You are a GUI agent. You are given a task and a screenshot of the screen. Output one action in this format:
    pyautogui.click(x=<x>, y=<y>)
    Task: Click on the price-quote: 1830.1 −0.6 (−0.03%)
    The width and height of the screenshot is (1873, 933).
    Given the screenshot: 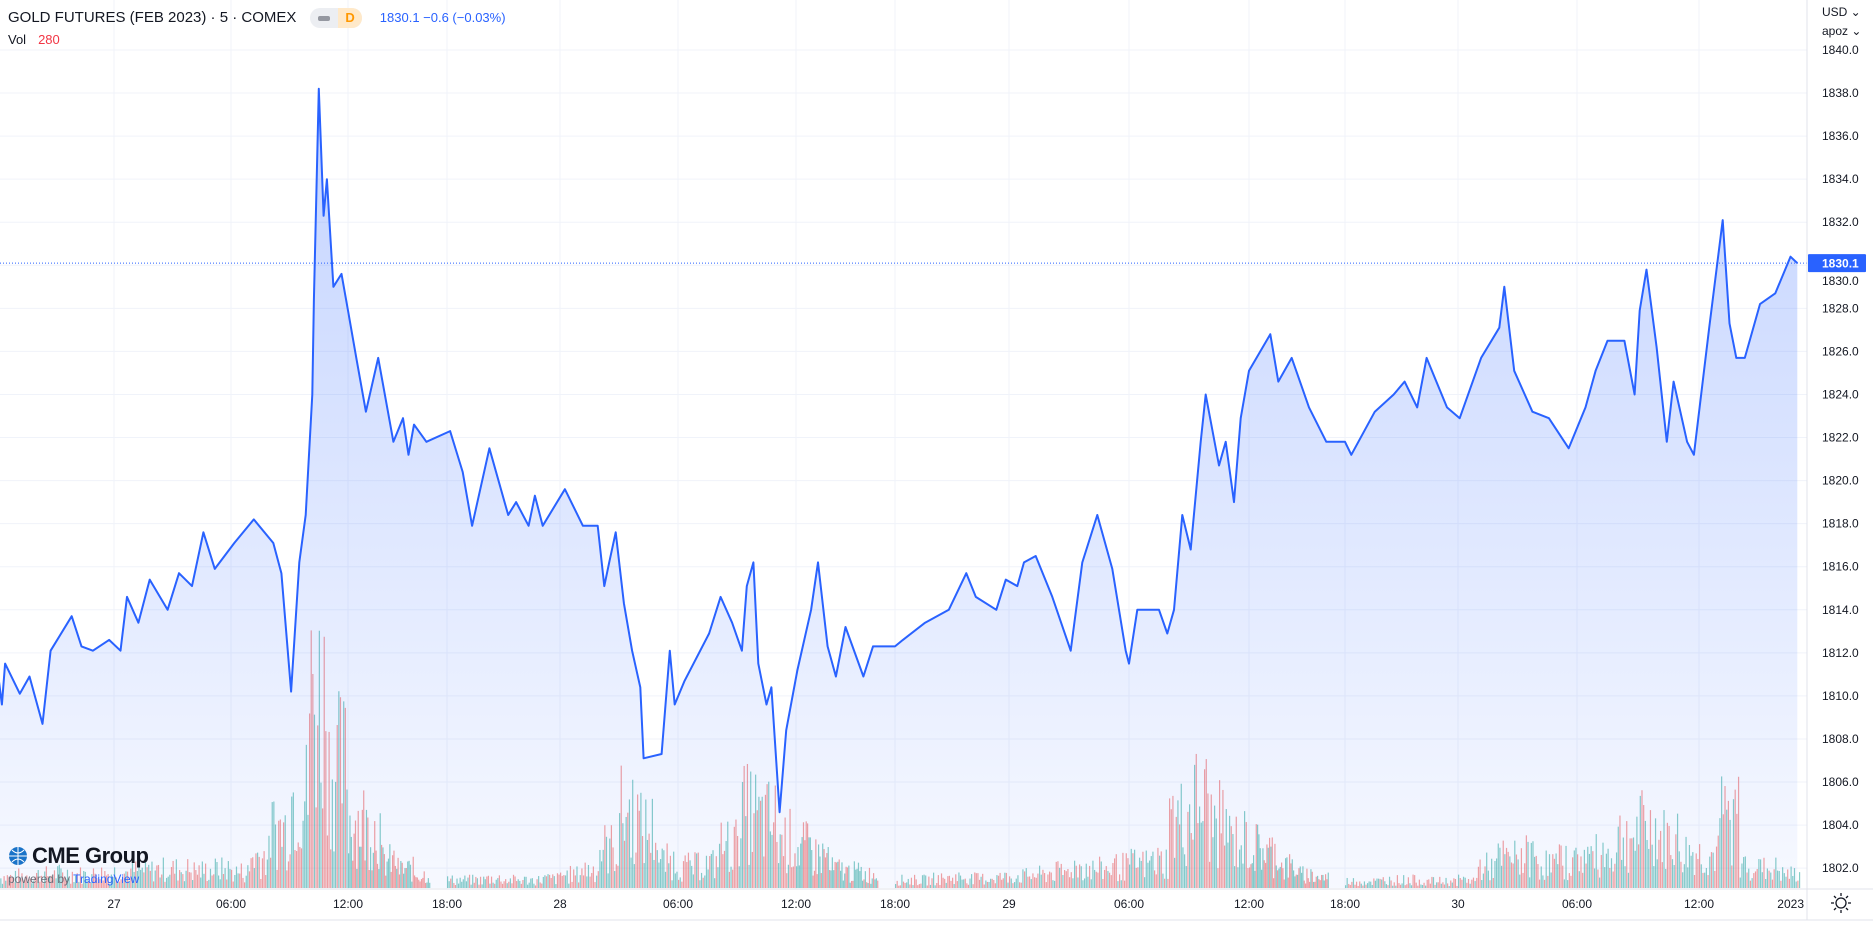 What is the action you would take?
    pyautogui.click(x=442, y=17)
    